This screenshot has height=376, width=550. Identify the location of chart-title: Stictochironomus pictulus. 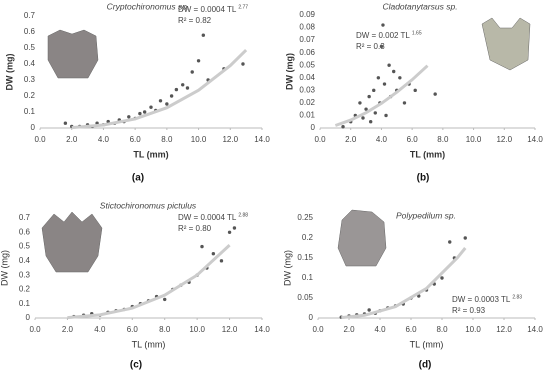
(148, 205).